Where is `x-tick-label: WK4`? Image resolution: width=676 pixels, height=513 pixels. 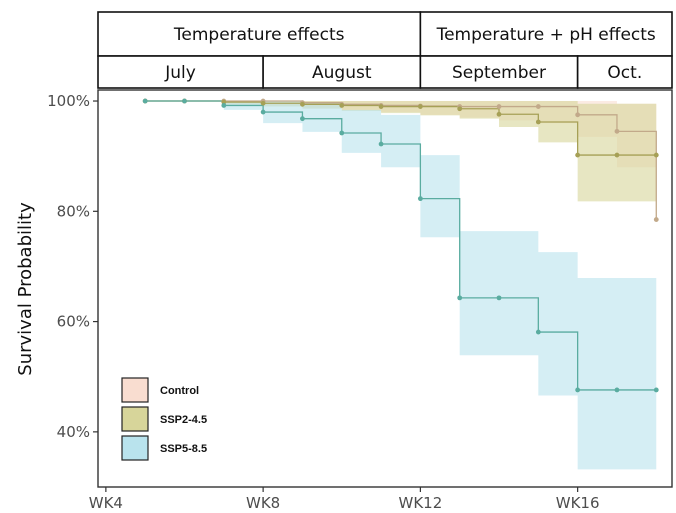 x-tick-label: WK4 is located at coordinates (106, 503).